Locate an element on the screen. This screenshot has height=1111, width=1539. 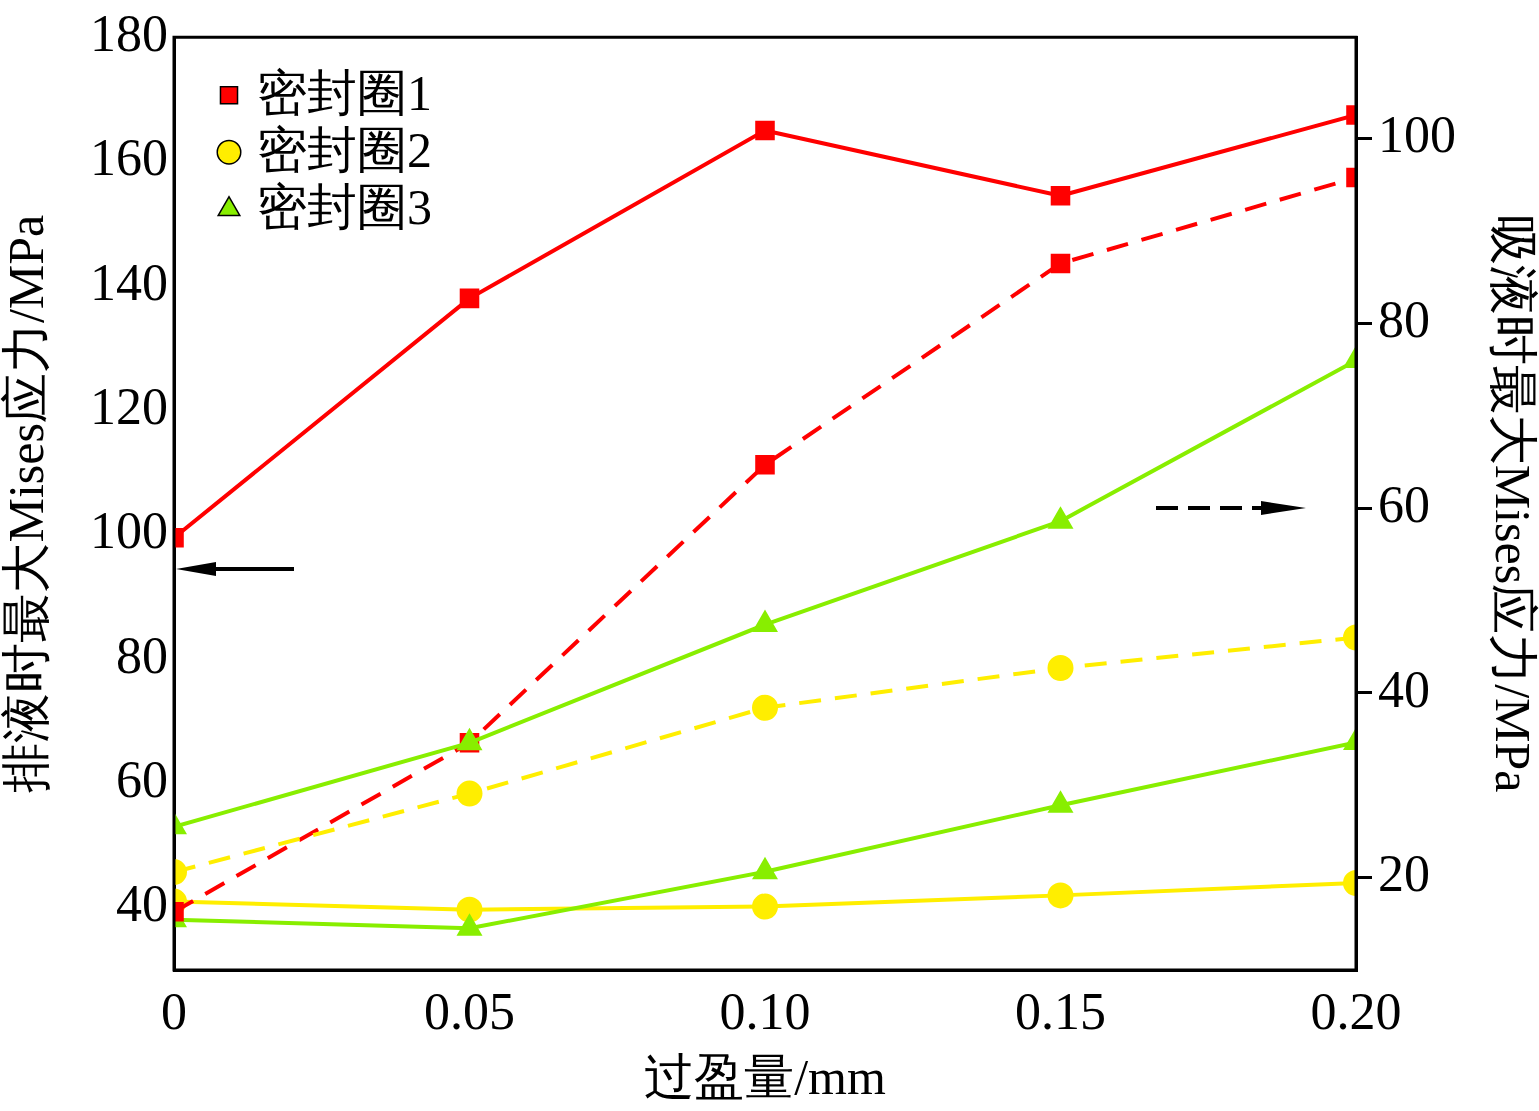
legend-label: 密封圈1 is located at coordinates (344, 93).